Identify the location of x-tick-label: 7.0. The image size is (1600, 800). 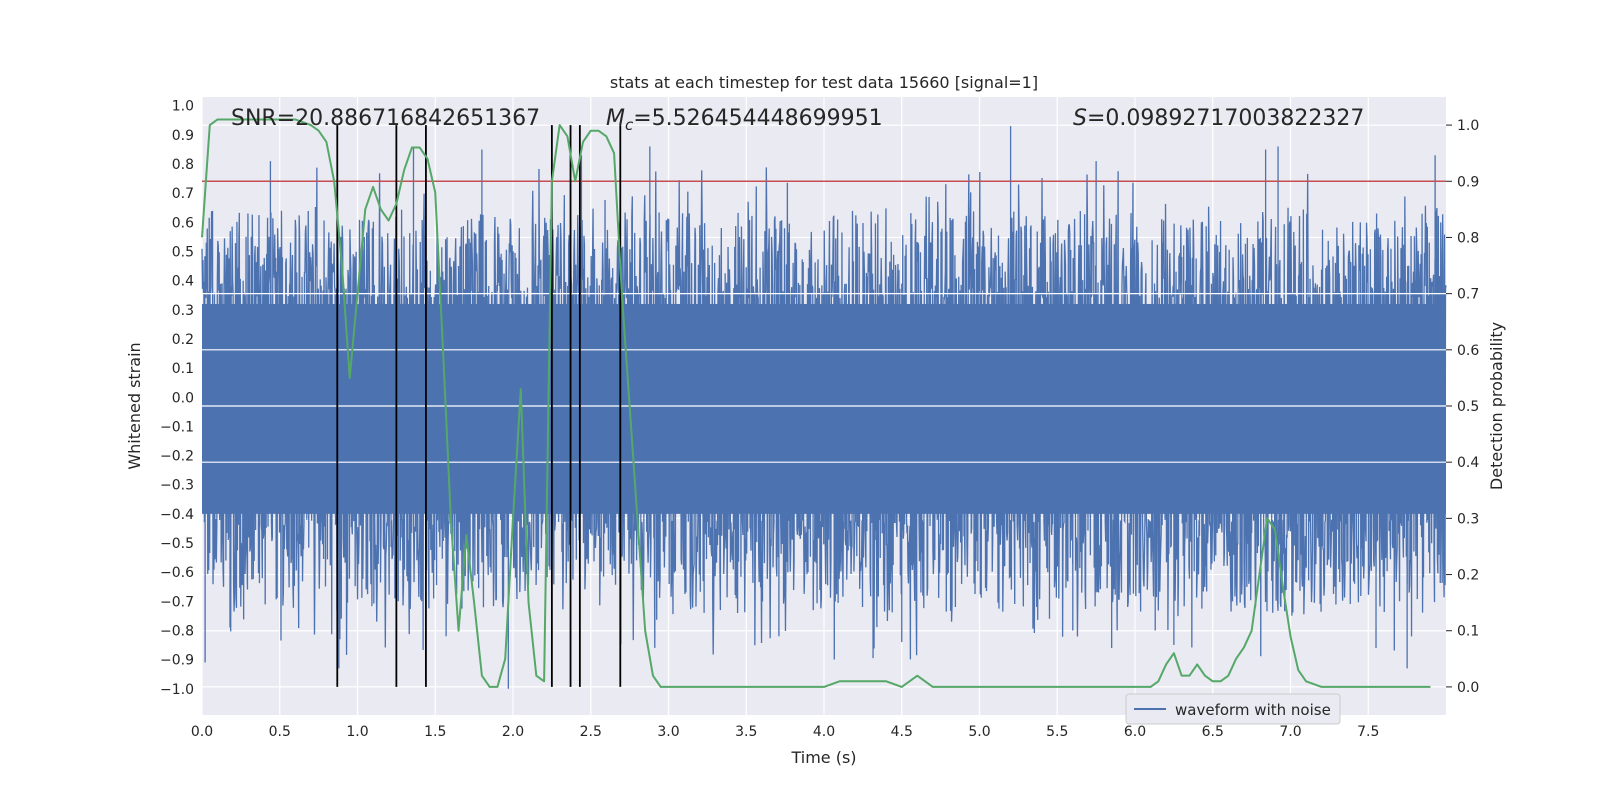
(1290, 732).